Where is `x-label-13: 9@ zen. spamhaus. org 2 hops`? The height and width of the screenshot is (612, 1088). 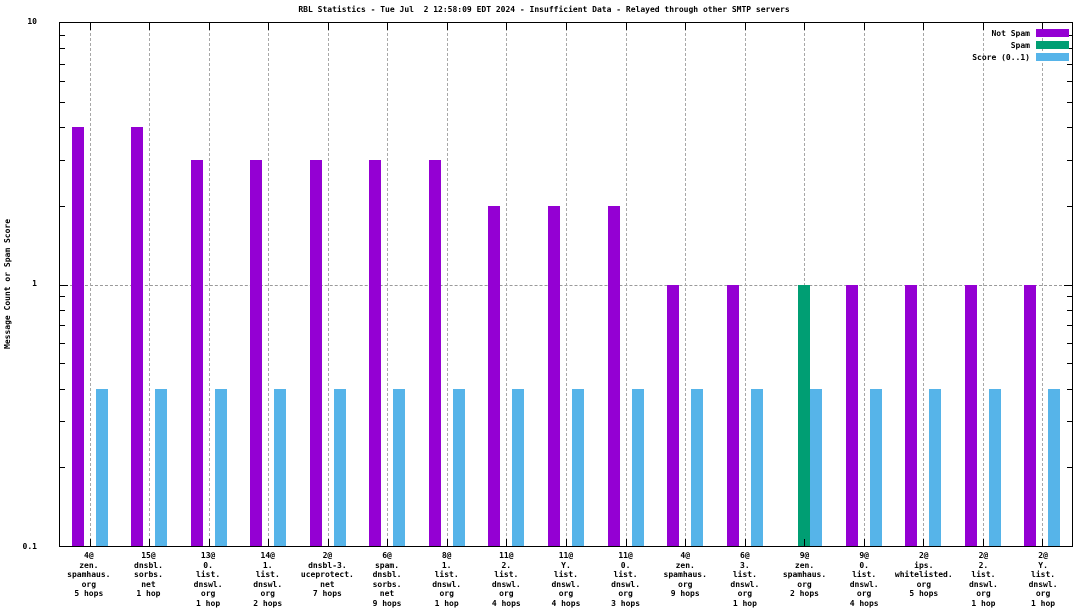 x-label-13: 9@ zen. spamhaus. org 2 hops is located at coordinates (804, 574).